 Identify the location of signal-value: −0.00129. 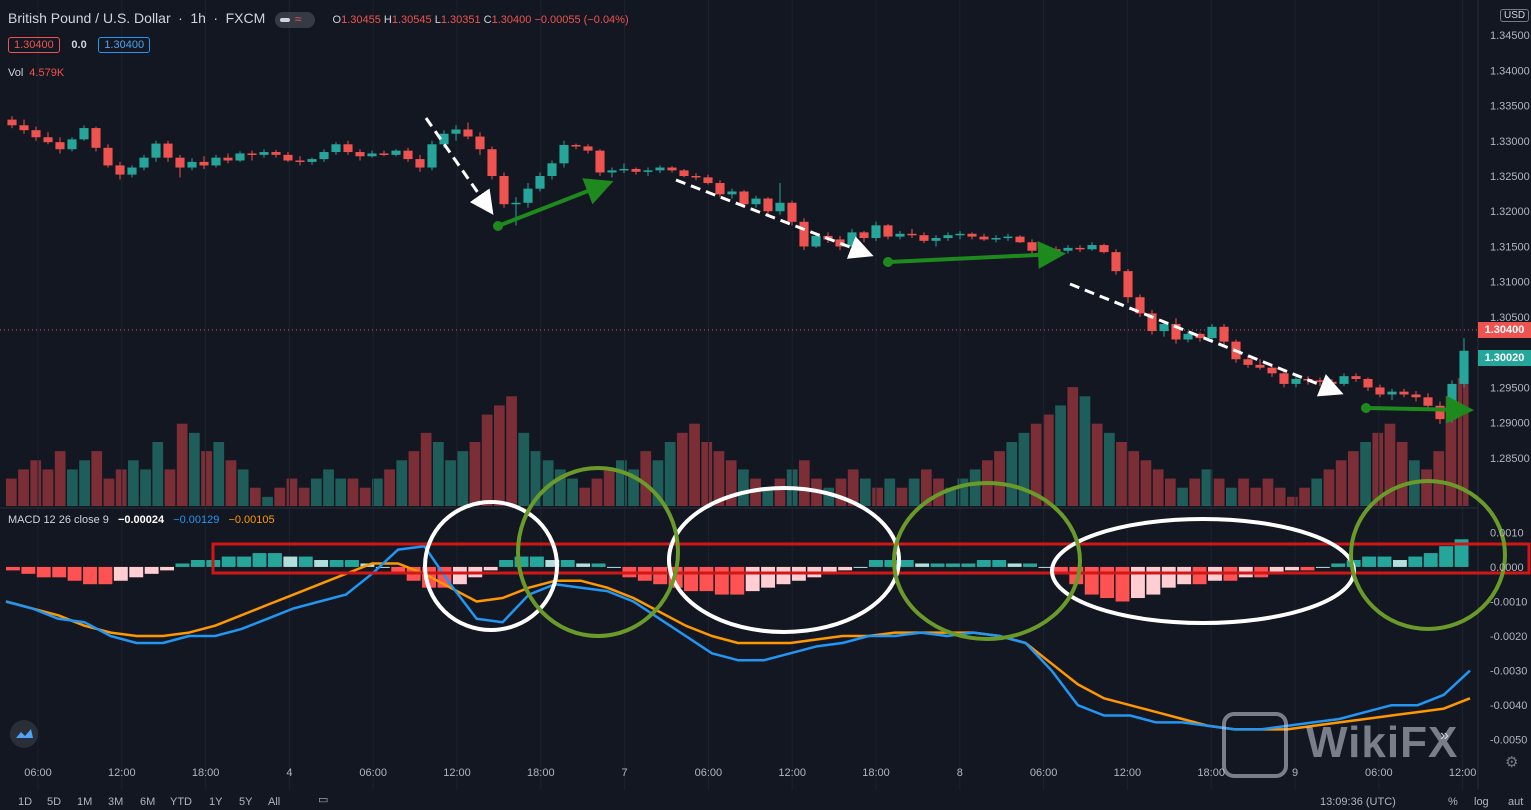
(196, 520).